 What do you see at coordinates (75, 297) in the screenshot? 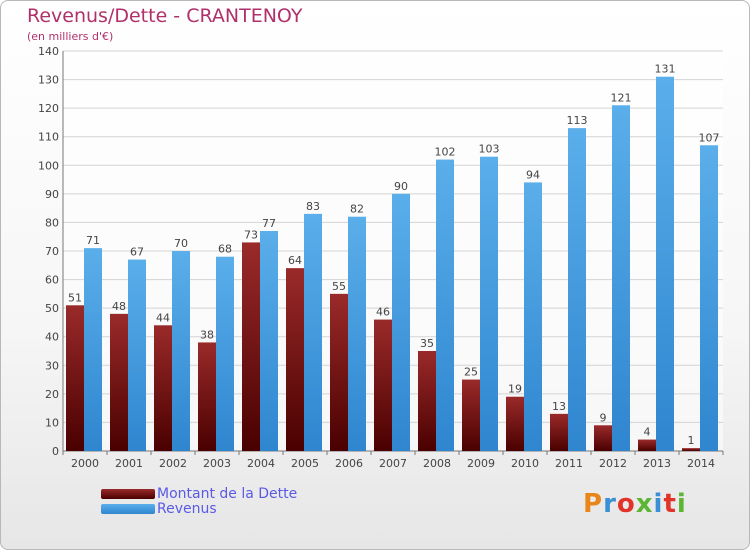
I see `data-label-debt-2000: 51` at bounding box center [75, 297].